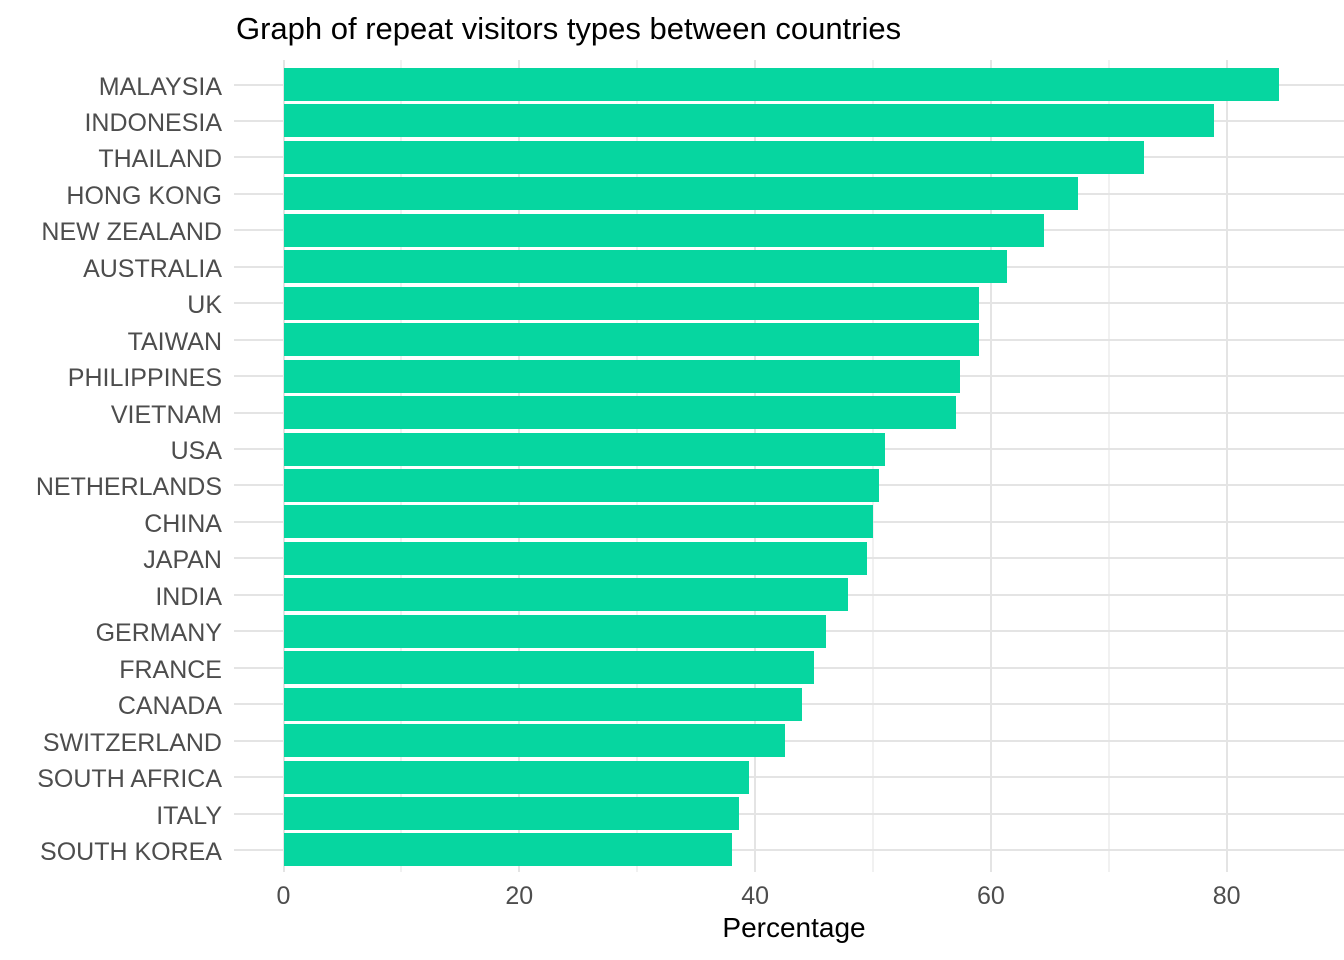  I want to click on bar-italy, so click(511, 813).